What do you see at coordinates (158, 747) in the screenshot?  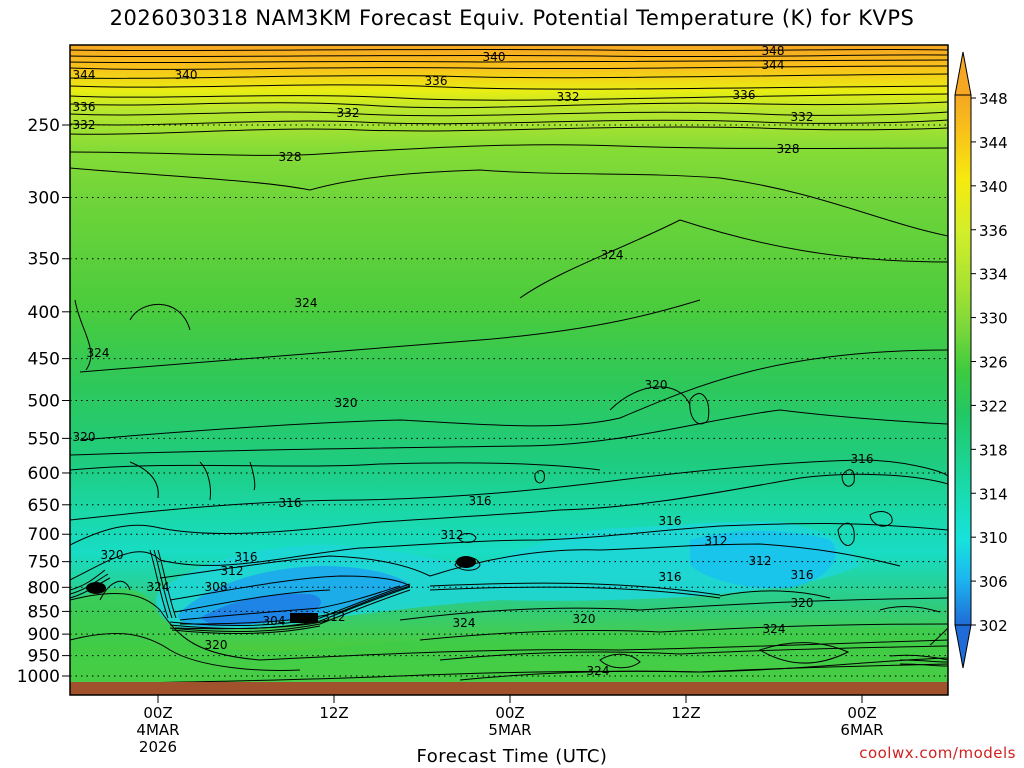 I see `x-tick-label: 2026` at bounding box center [158, 747].